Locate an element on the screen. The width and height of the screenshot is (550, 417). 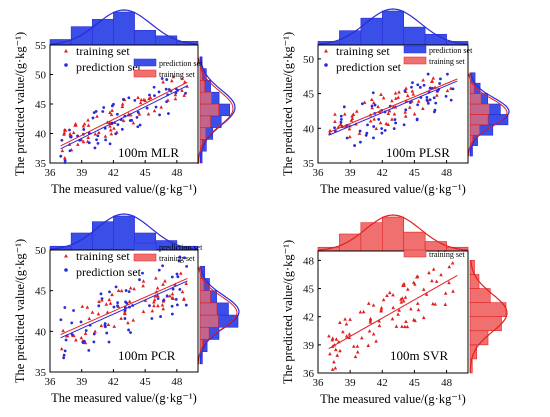
hist-legend-label: training set is located at coordinates (447, 254).